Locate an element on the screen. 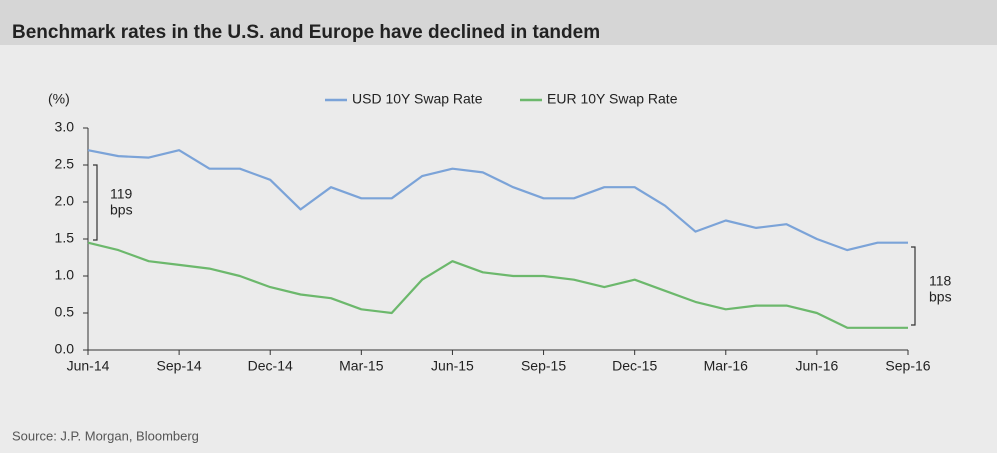 The image size is (997, 453). x-tick-label: Jun-14 is located at coordinates (88, 366).